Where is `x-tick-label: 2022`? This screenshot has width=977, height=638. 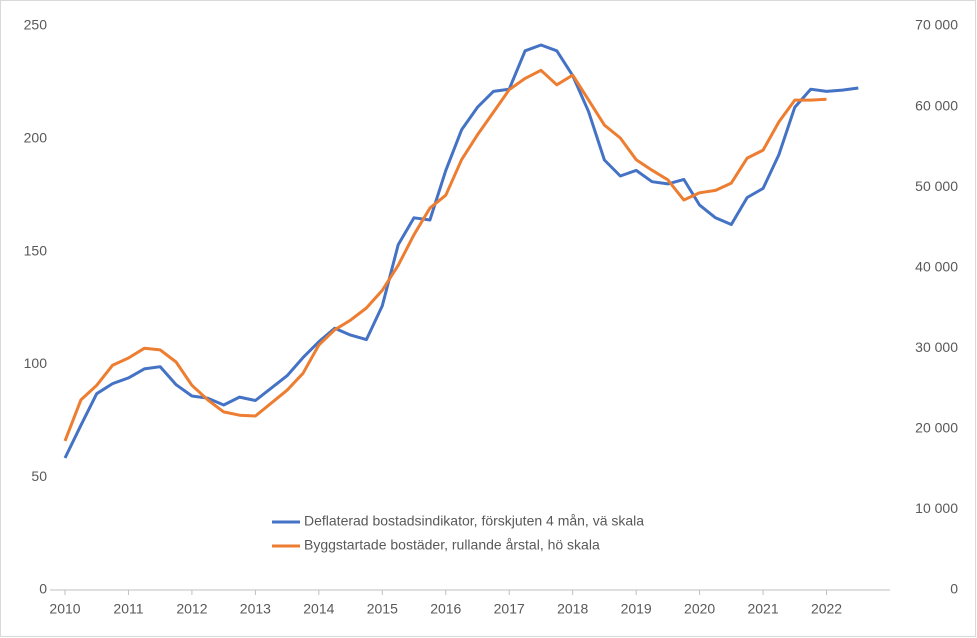
x-tick-label: 2022 is located at coordinates (826, 609).